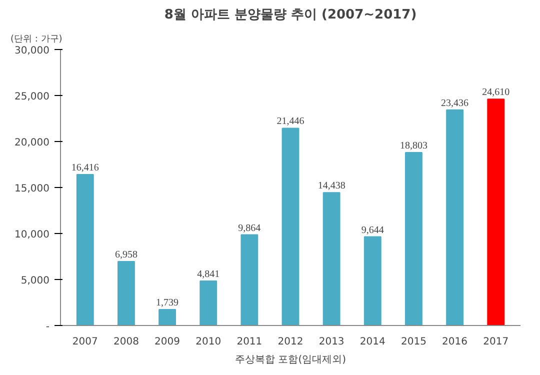 The image size is (540, 375). Describe the element at coordinates (32, 143) in the screenshot. I see `y-tick-label: 20,000` at that location.